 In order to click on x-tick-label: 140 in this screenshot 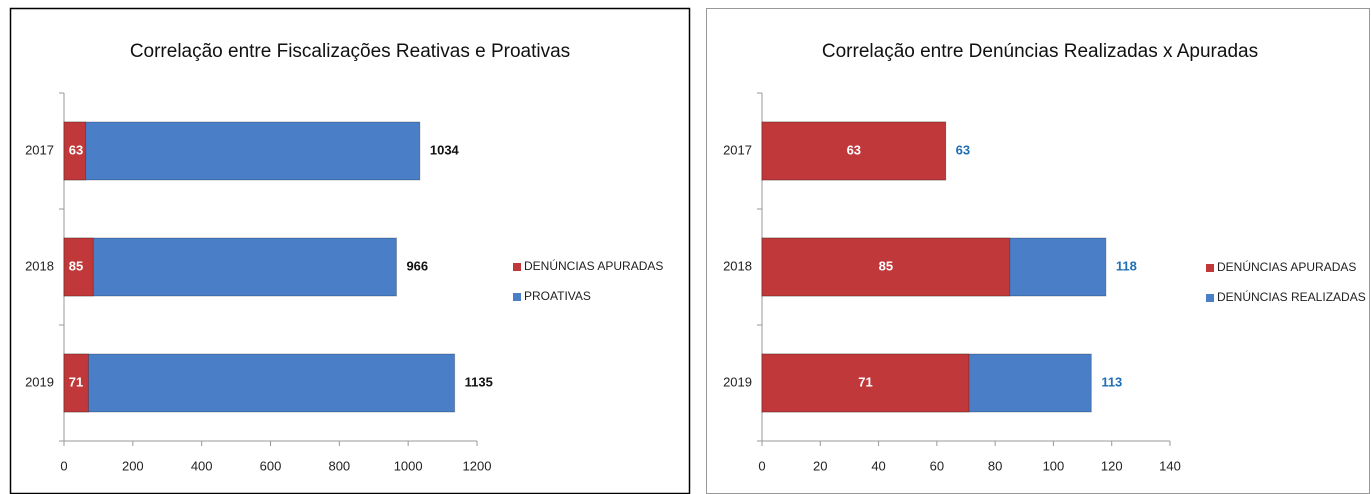, I will do `click(1170, 465)`.